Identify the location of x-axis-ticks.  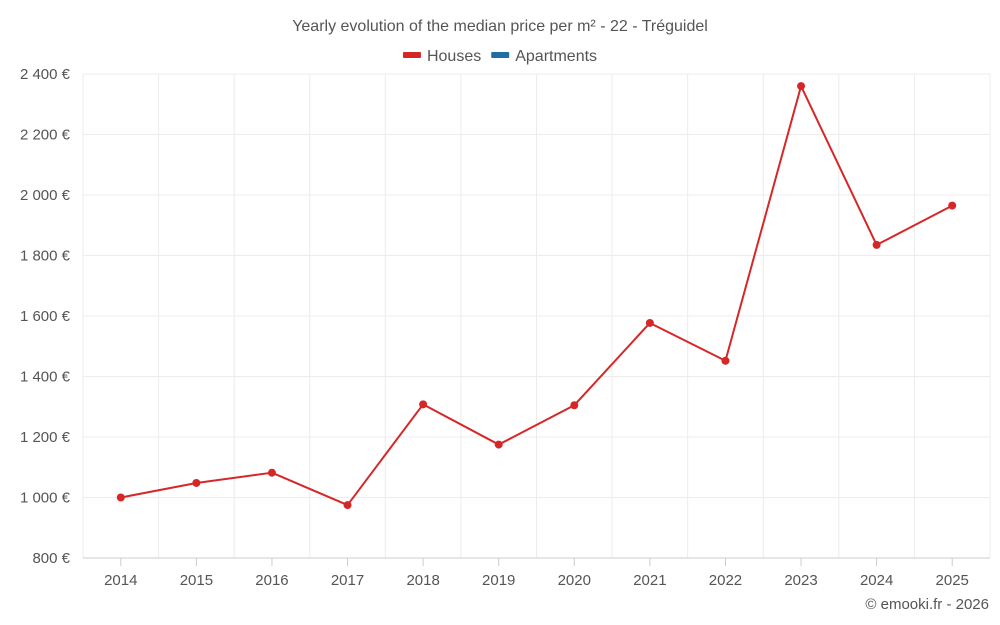
(536, 562).